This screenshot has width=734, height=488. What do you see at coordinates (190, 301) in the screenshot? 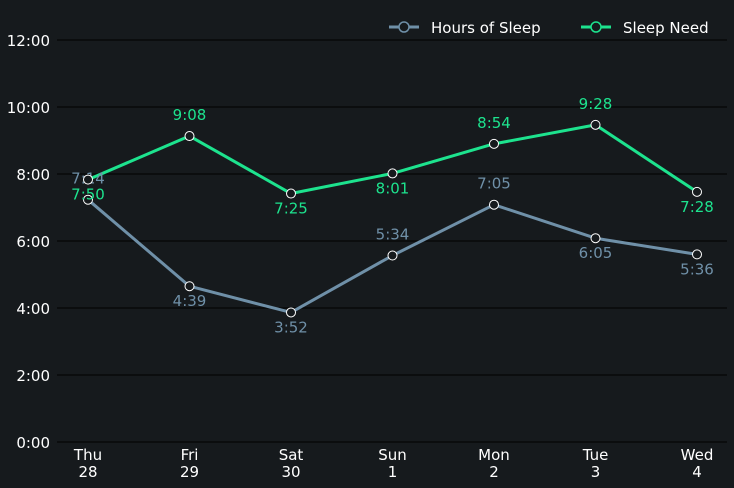
I see `data-label: 4:39` at bounding box center [190, 301].